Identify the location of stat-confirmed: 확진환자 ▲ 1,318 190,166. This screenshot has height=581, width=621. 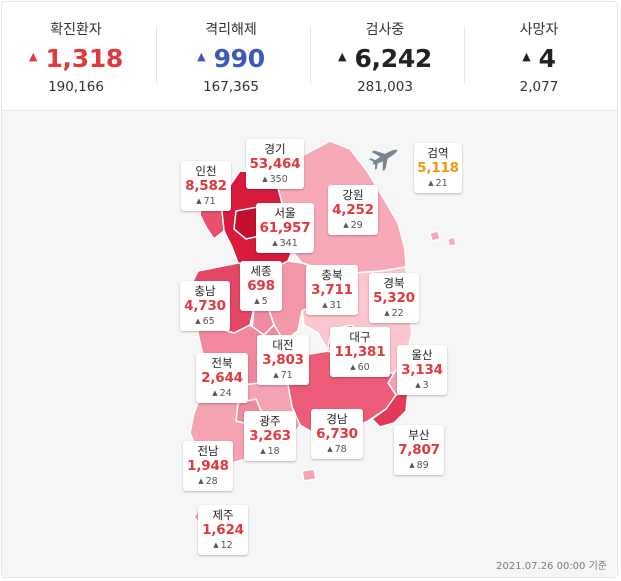
(76, 56).